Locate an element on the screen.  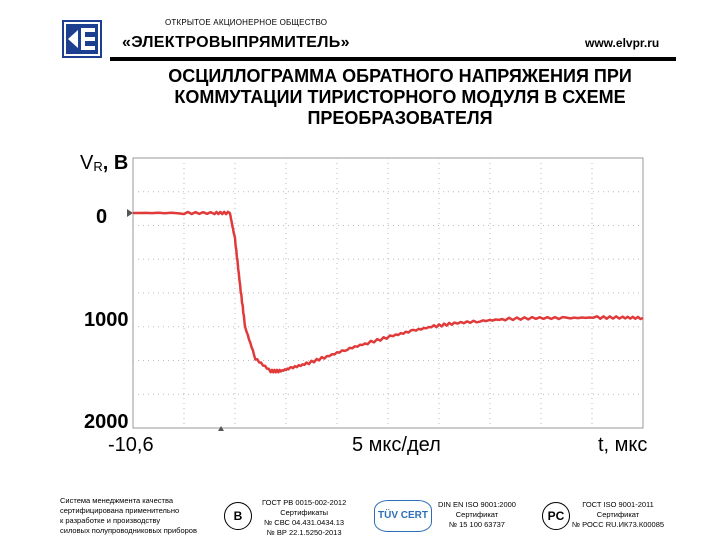
cert1-line: Система менеджмента качества is located at coordinates (117, 500).